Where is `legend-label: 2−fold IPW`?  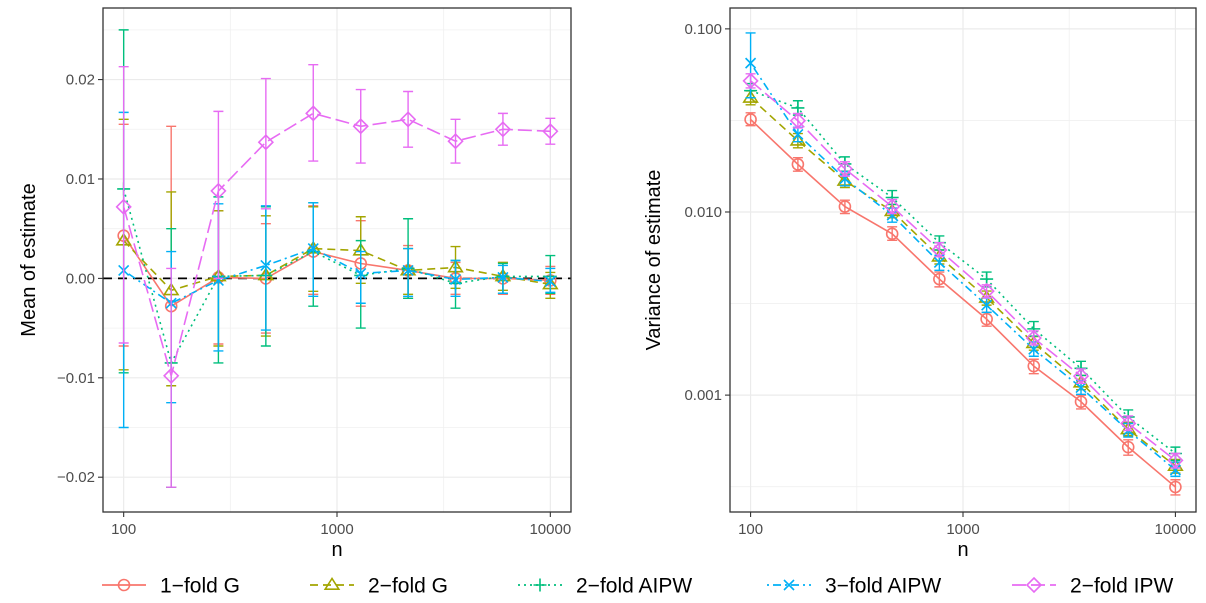 legend-label: 2−fold IPW is located at coordinates (1121, 586).